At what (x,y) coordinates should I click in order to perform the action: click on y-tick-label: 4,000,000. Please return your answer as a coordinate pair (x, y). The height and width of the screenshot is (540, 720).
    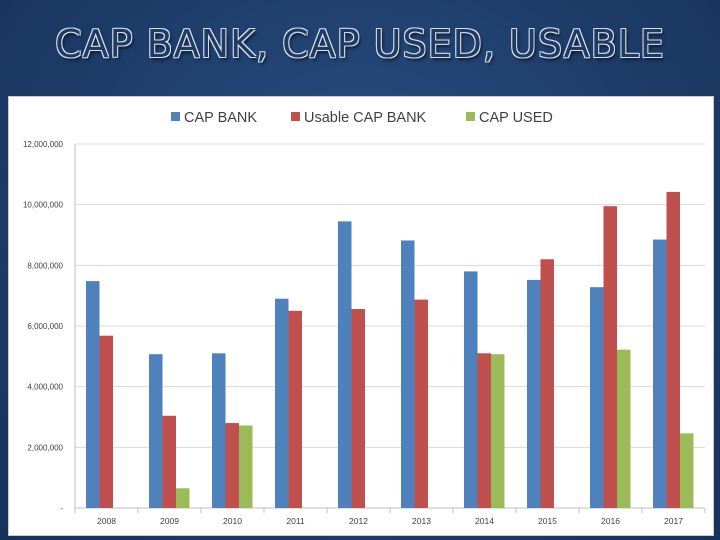
    Looking at the image, I should click on (45, 387).